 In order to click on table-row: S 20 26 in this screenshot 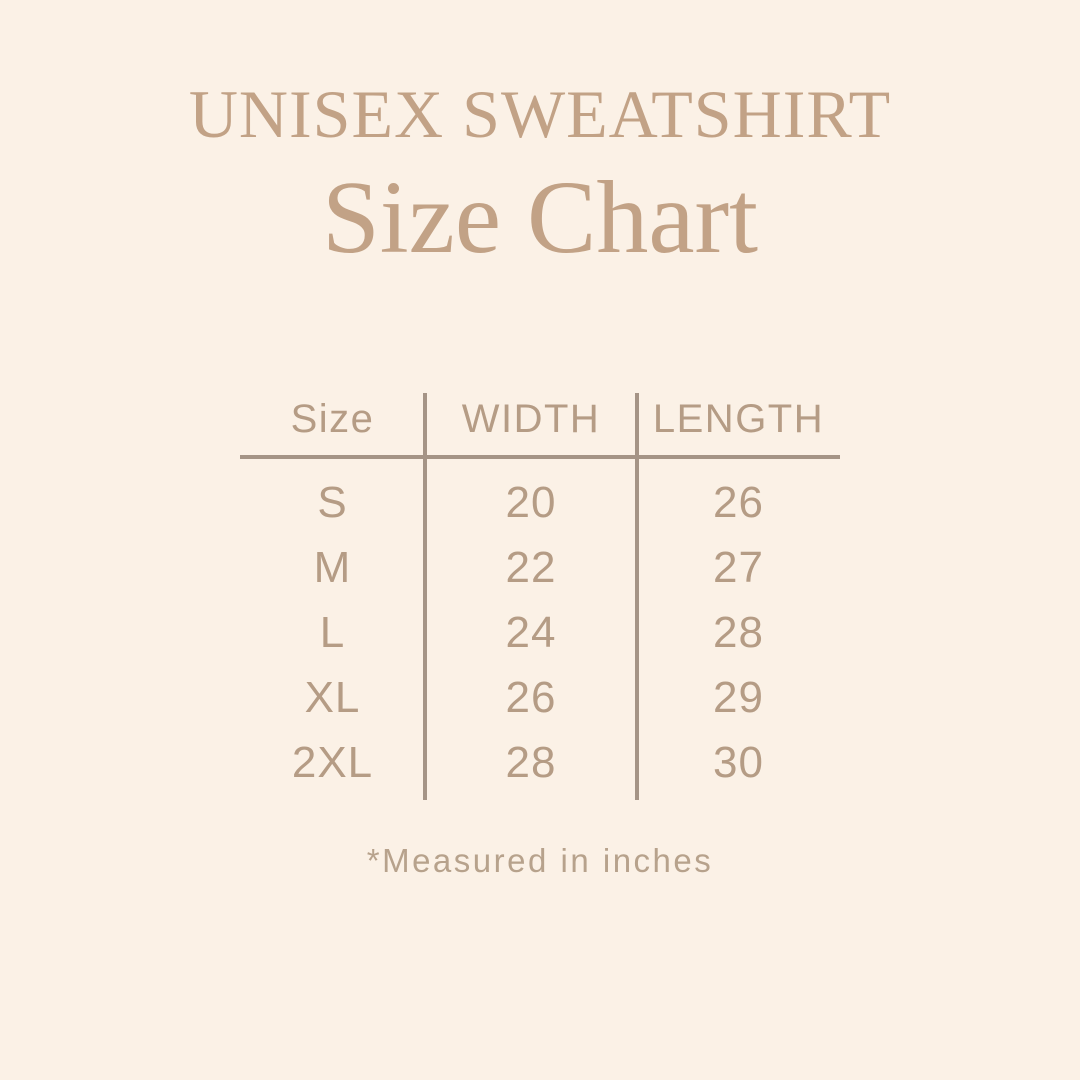, I will do `click(540, 503)`.